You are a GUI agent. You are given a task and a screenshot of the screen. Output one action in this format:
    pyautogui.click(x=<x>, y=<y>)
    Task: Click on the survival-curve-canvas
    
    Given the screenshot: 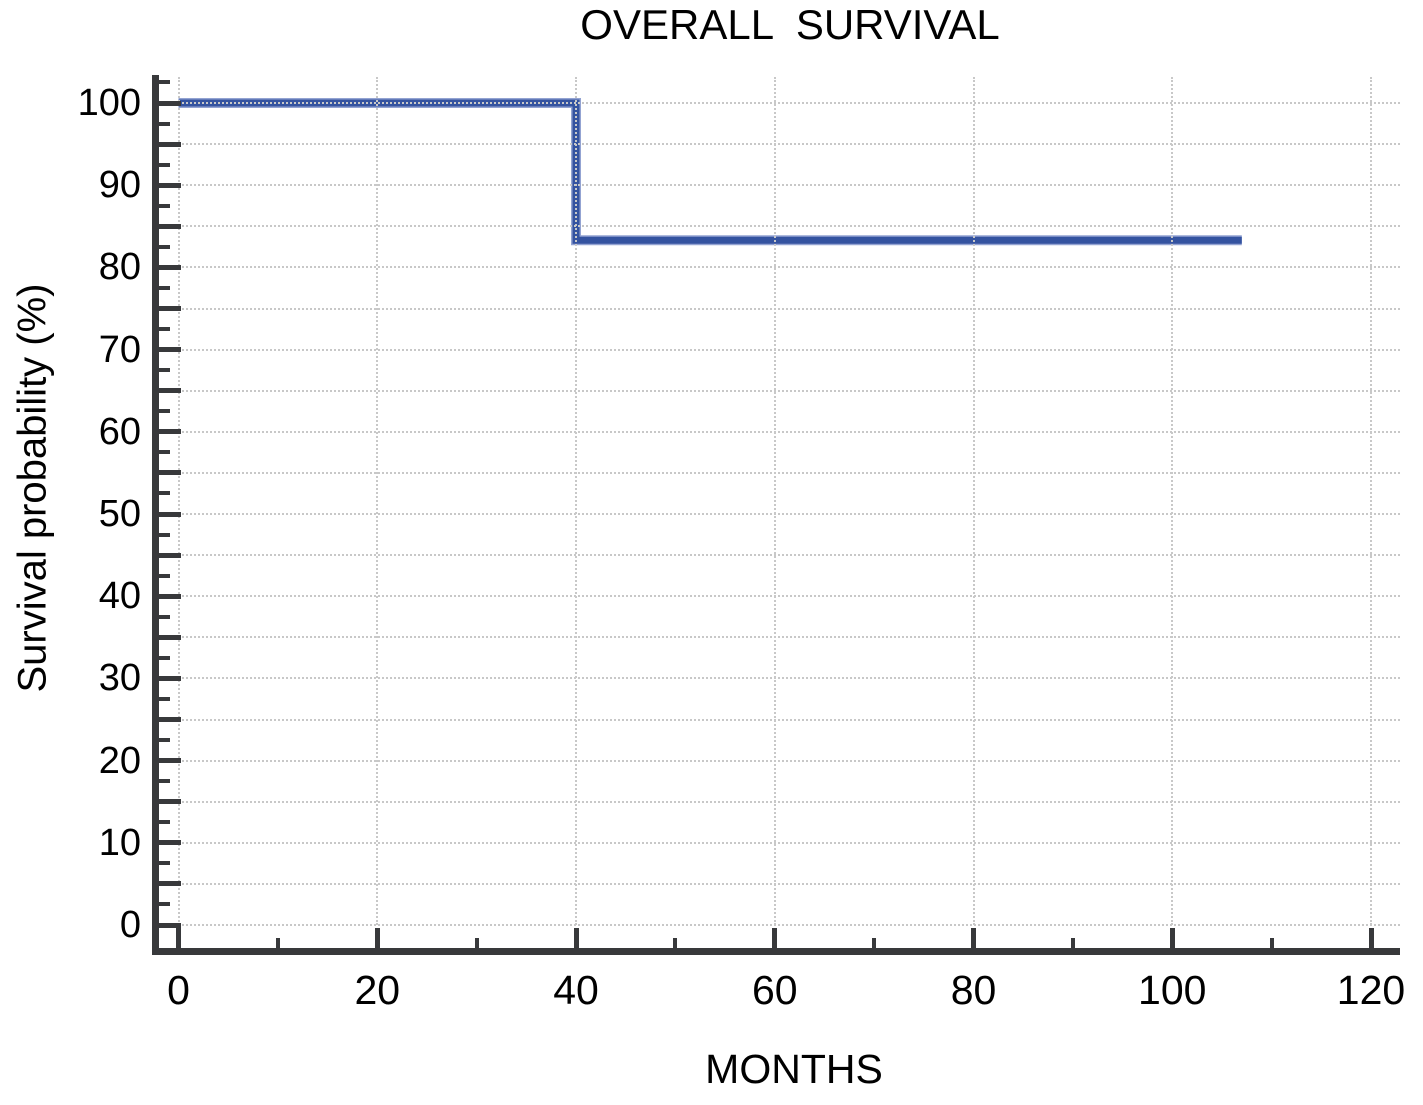 What is the action you would take?
    pyautogui.click(x=710, y=172)
    